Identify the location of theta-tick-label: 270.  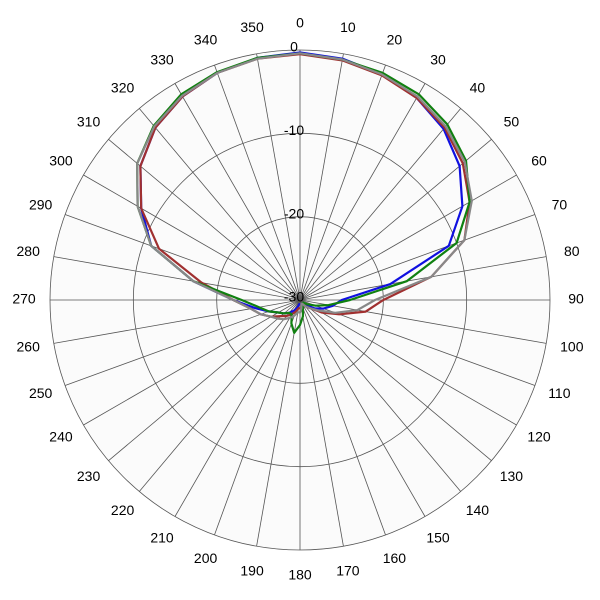
(24, 299).